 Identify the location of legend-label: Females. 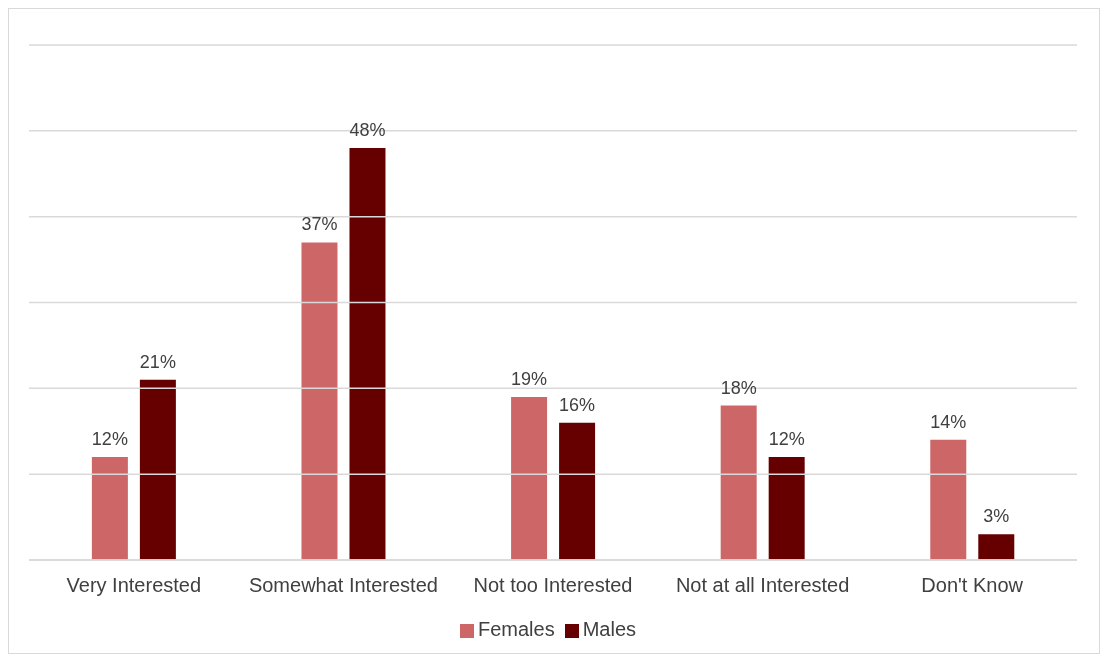
(516, 629).